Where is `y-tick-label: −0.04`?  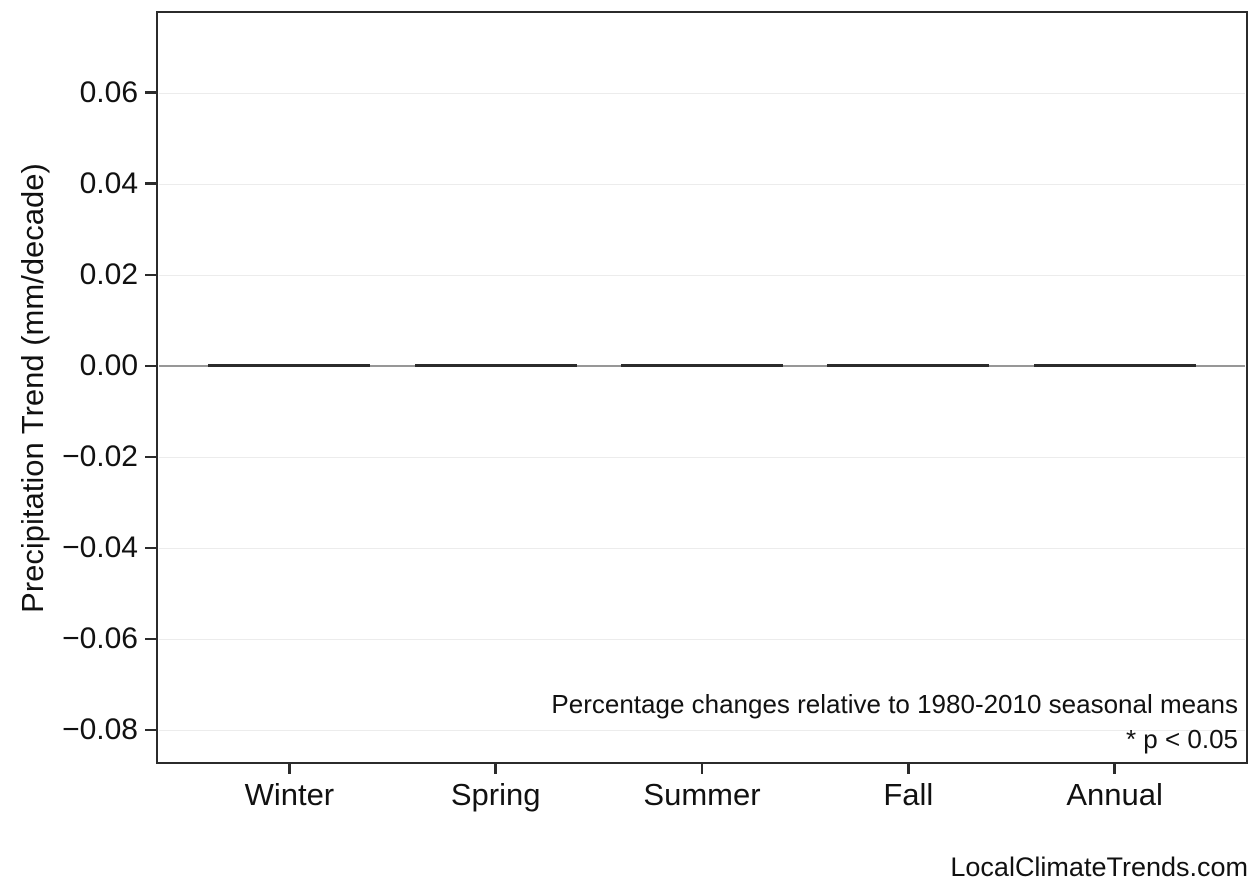 y-tick-label: −0.04 is located at coordinates (100, 547).